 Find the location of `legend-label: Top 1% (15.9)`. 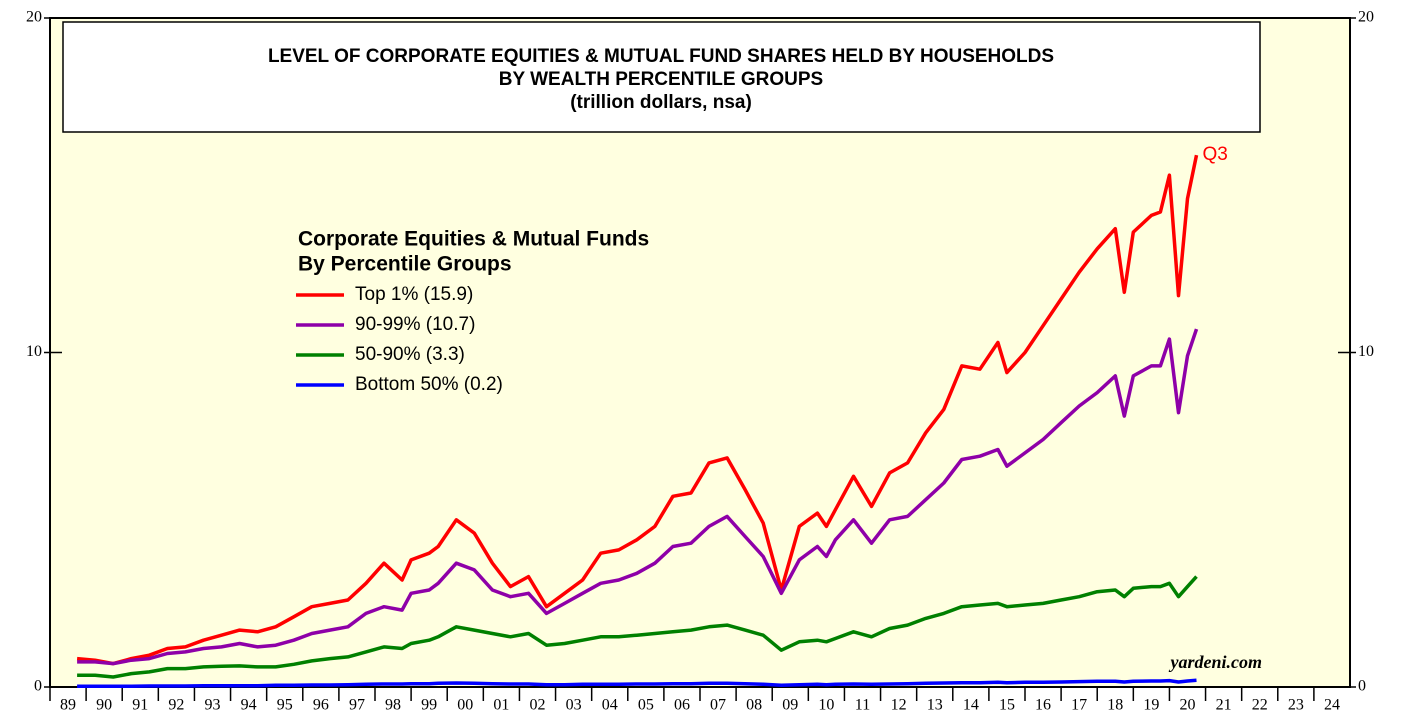

legend-label: Top 1% (15.9) is located at coordinates (414, 294).